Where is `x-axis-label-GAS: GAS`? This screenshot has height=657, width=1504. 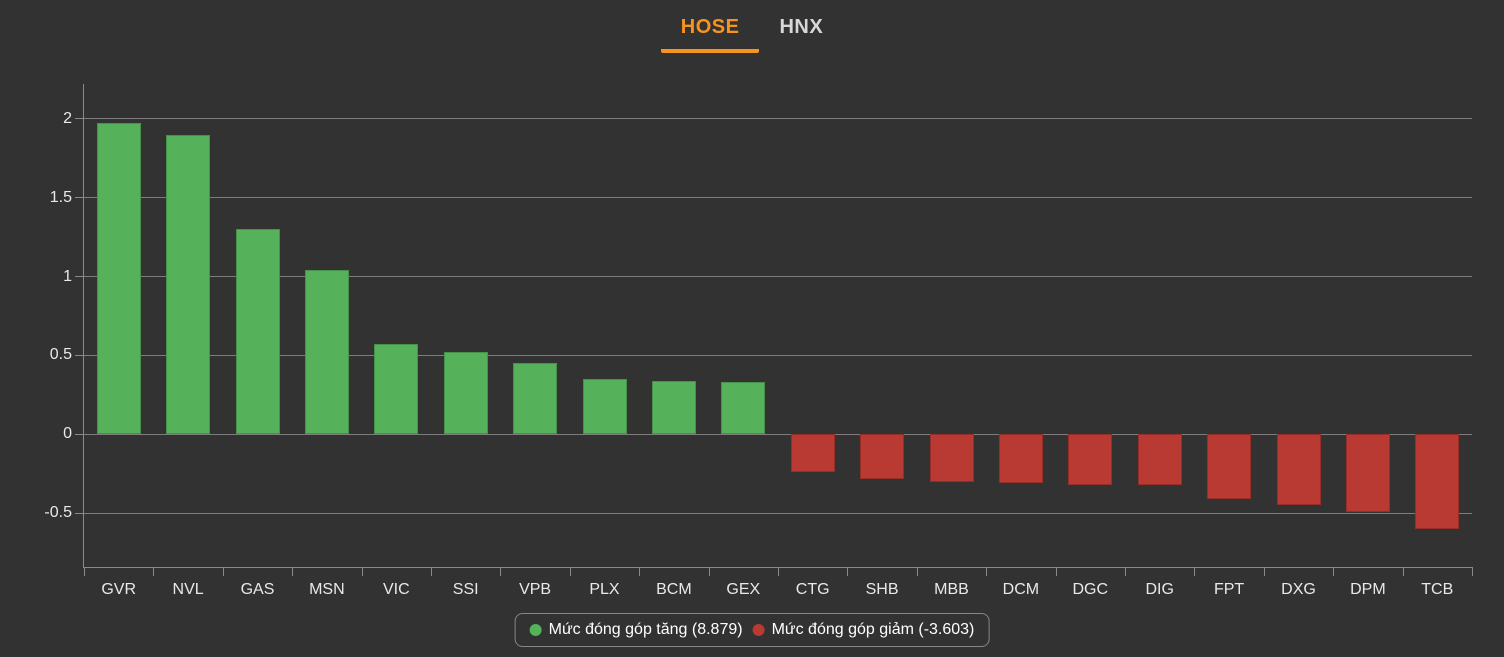 x-axis-label-GAS: GAS is located at coordinates (257, 589).